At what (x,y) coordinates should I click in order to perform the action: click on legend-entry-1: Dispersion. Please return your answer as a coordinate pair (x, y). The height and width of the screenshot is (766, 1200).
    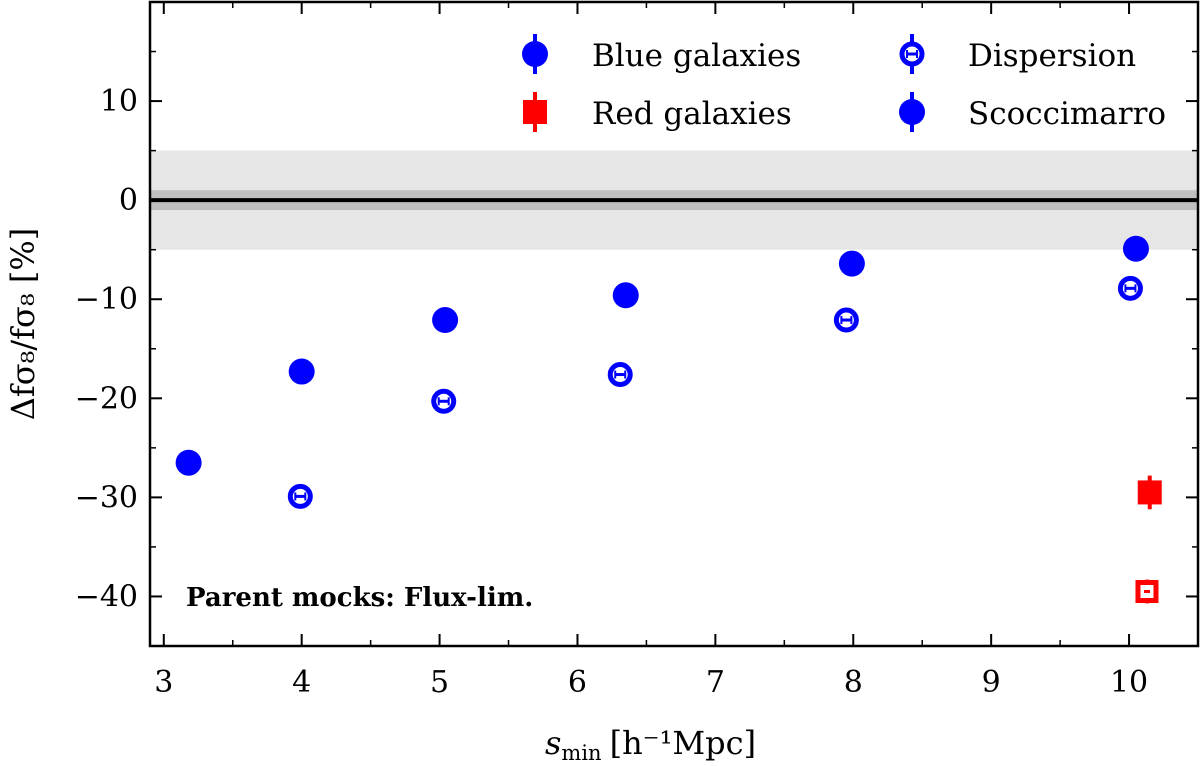
    Looking at the image, I should click on (1017, 54).